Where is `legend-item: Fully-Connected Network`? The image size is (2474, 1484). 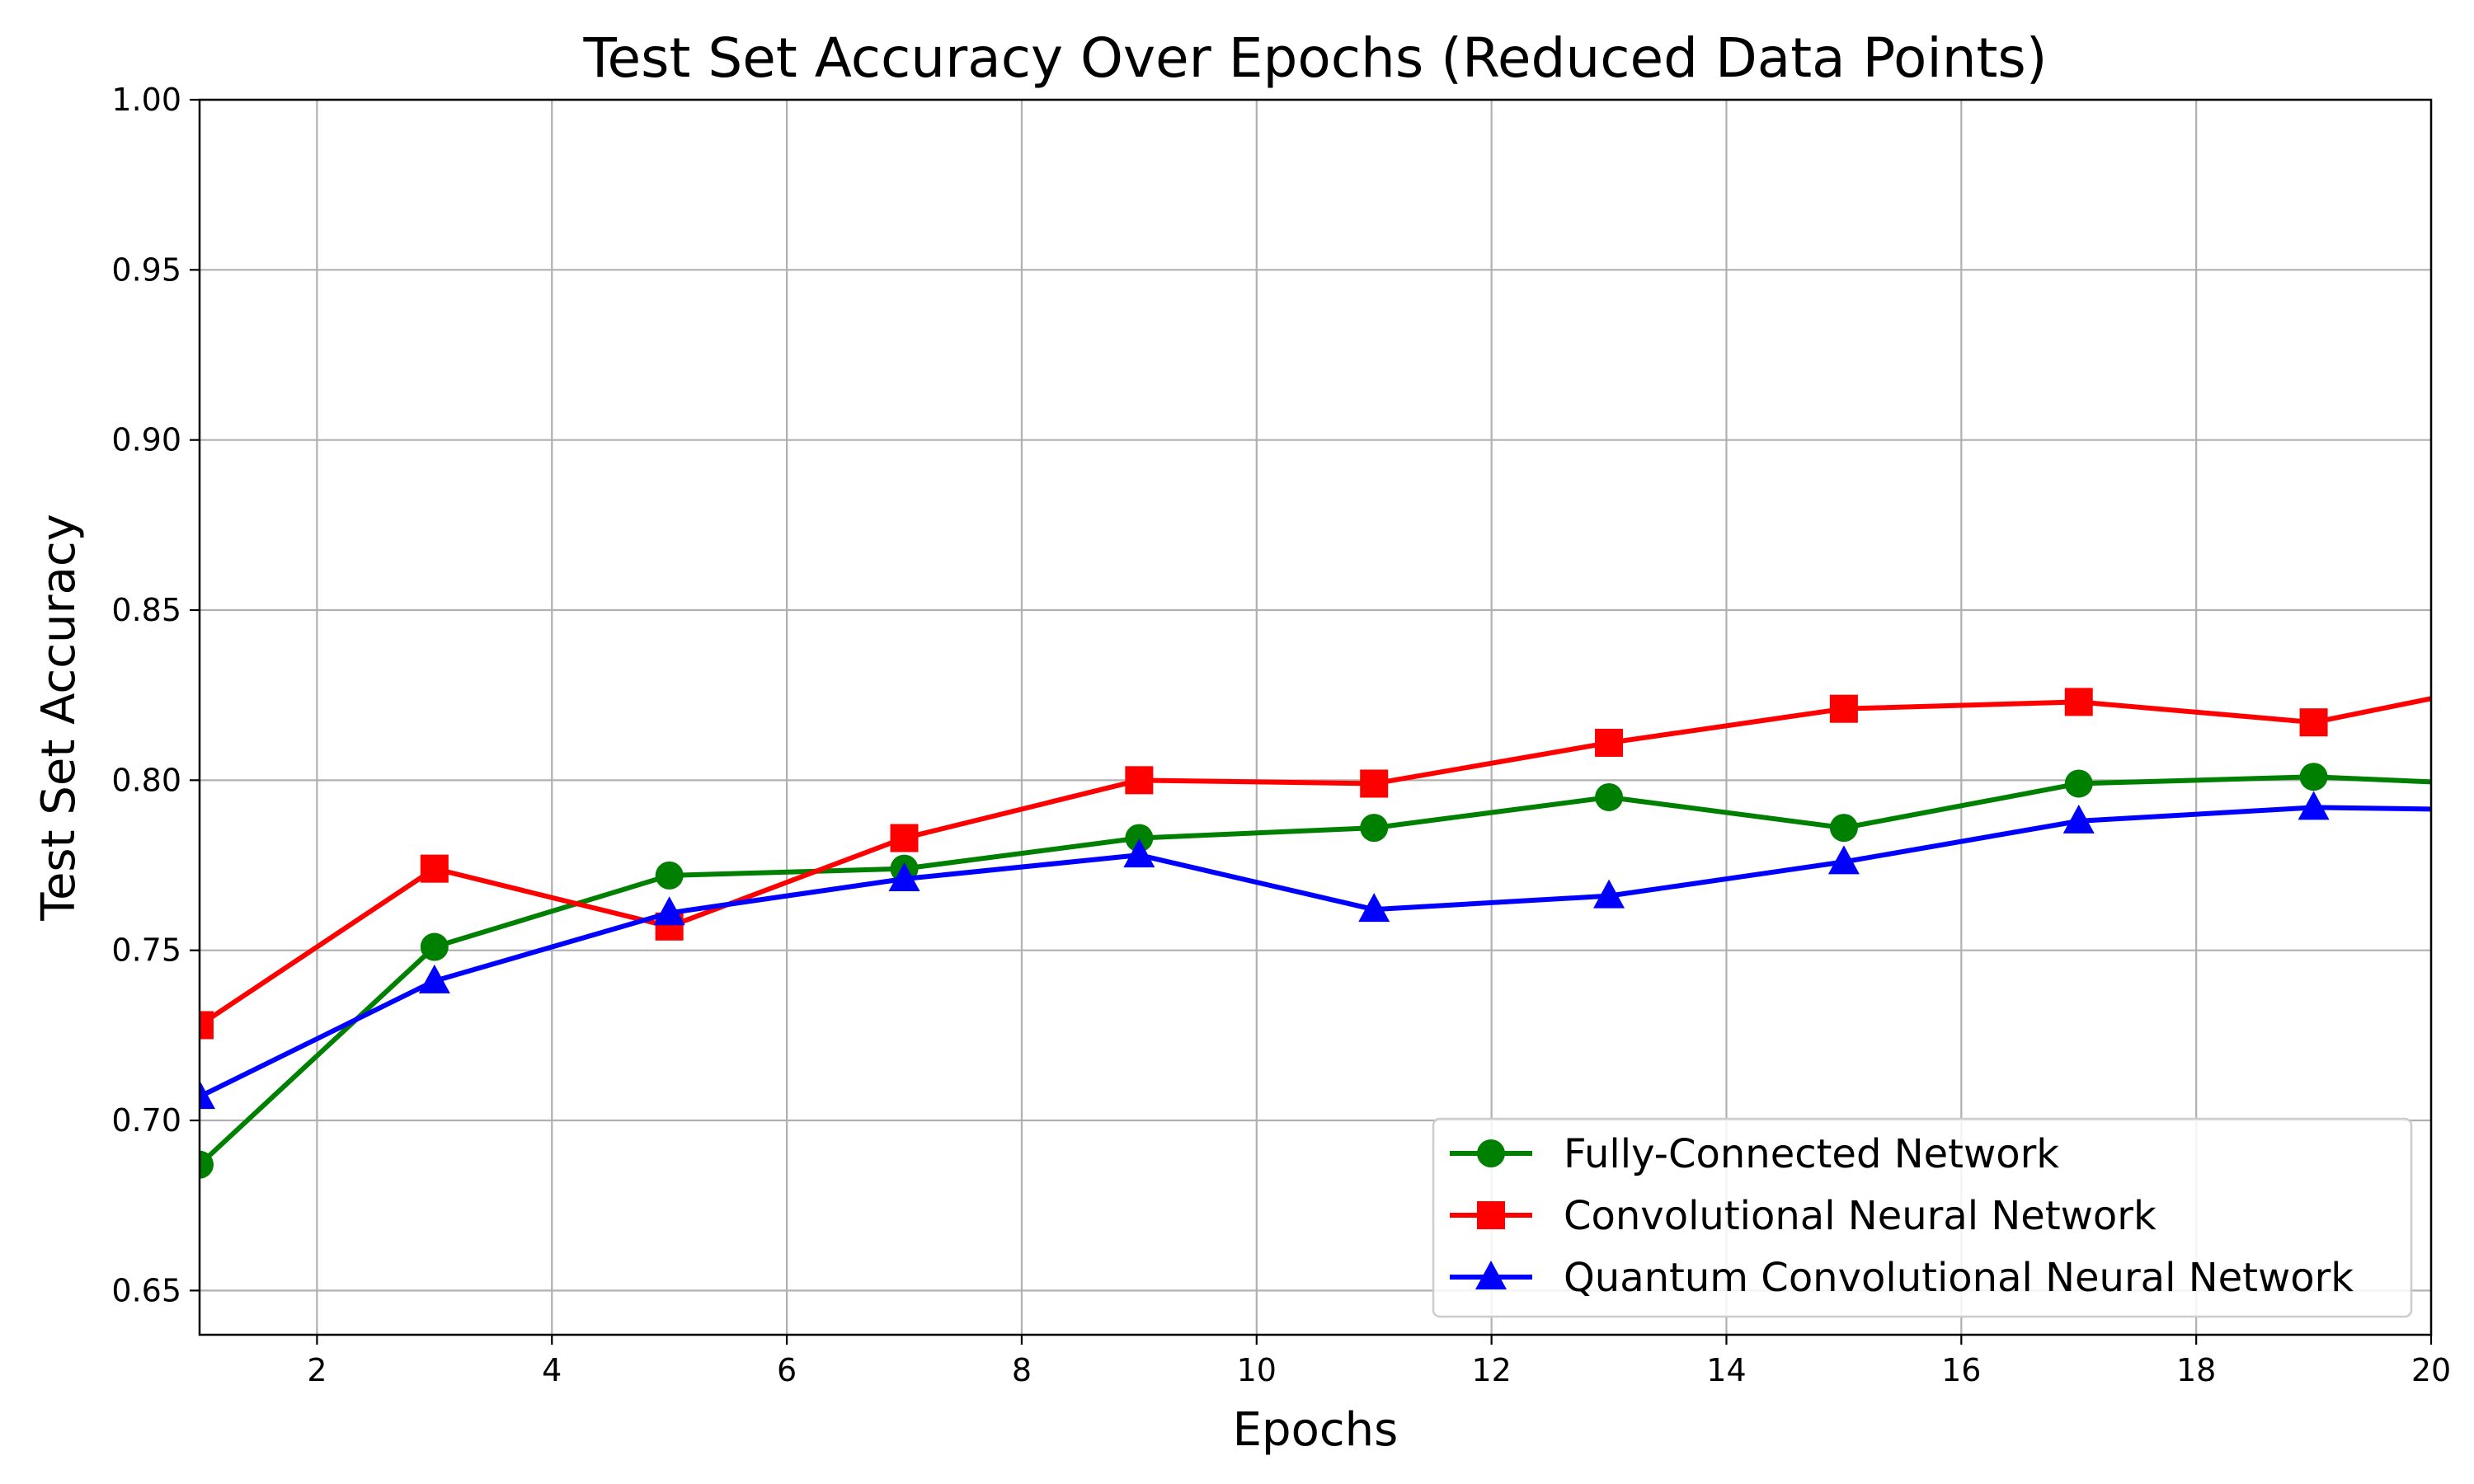 legend-item: Fully-Connected Network is located at coordinates (1754, 1154).